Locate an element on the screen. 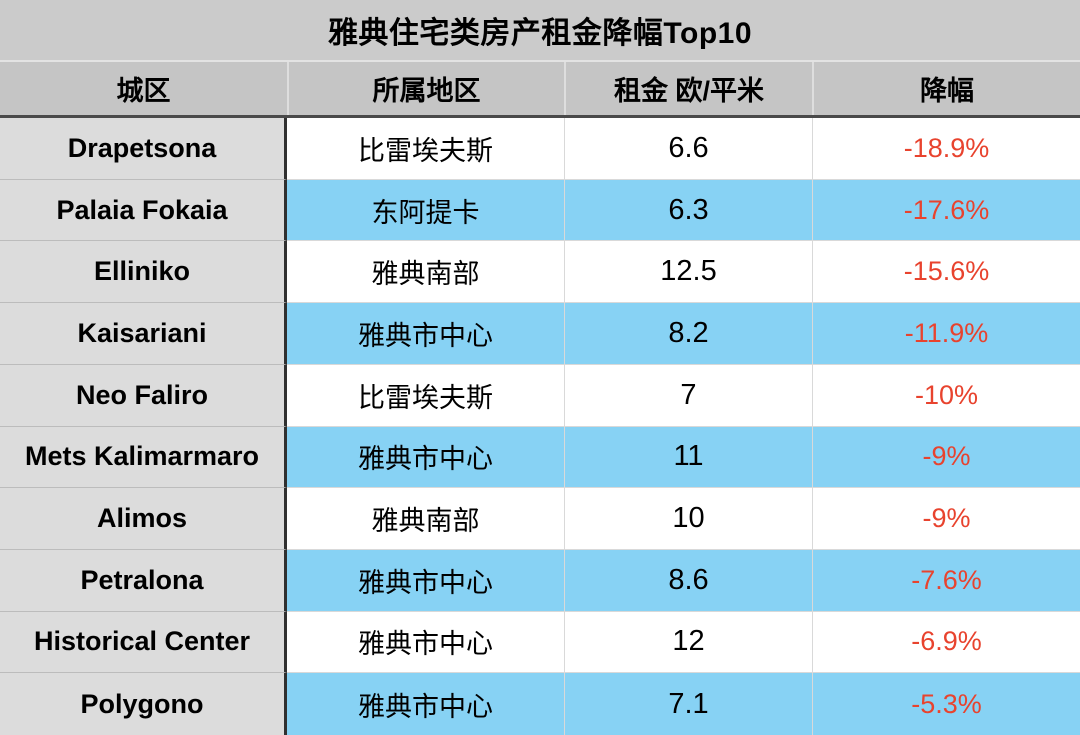 The height and width of the screenshot is (735, 1080). cell-district: Drapetsona is located at coordinates (143, 149).